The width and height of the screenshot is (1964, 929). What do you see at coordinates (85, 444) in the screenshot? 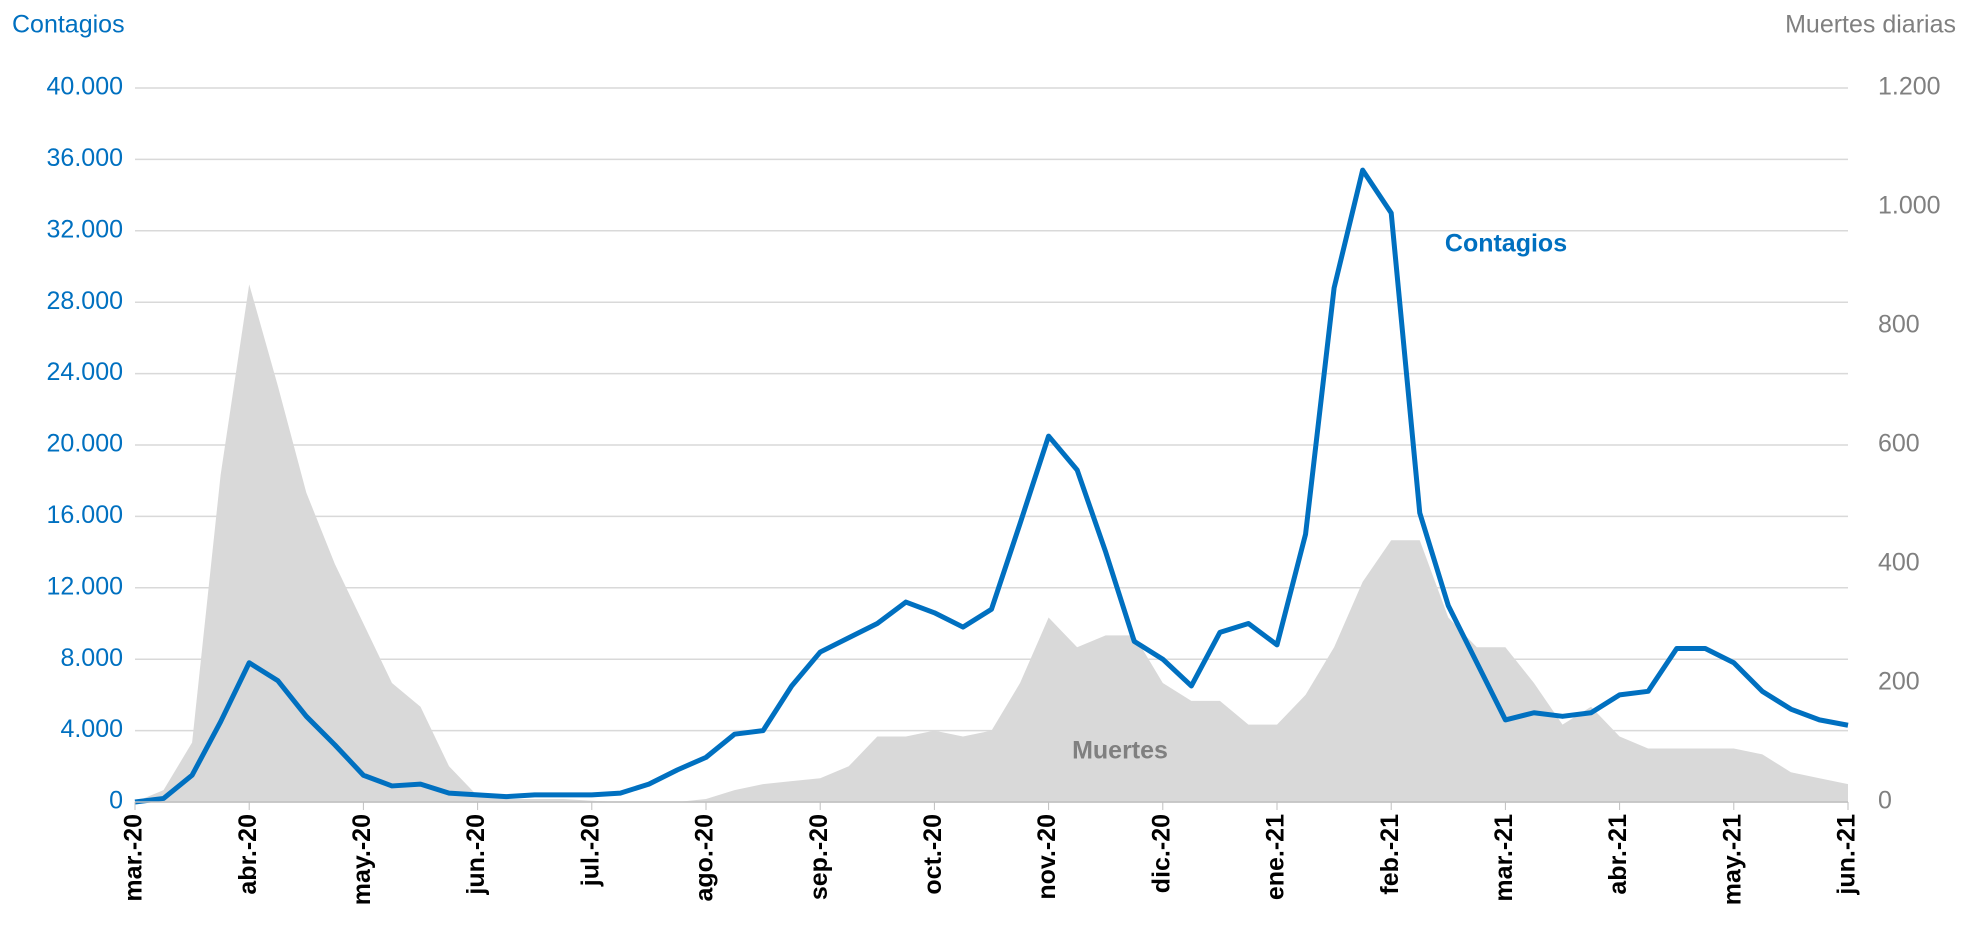
I see `y-tick-label: 20.000` at bounding box center [85, 444].